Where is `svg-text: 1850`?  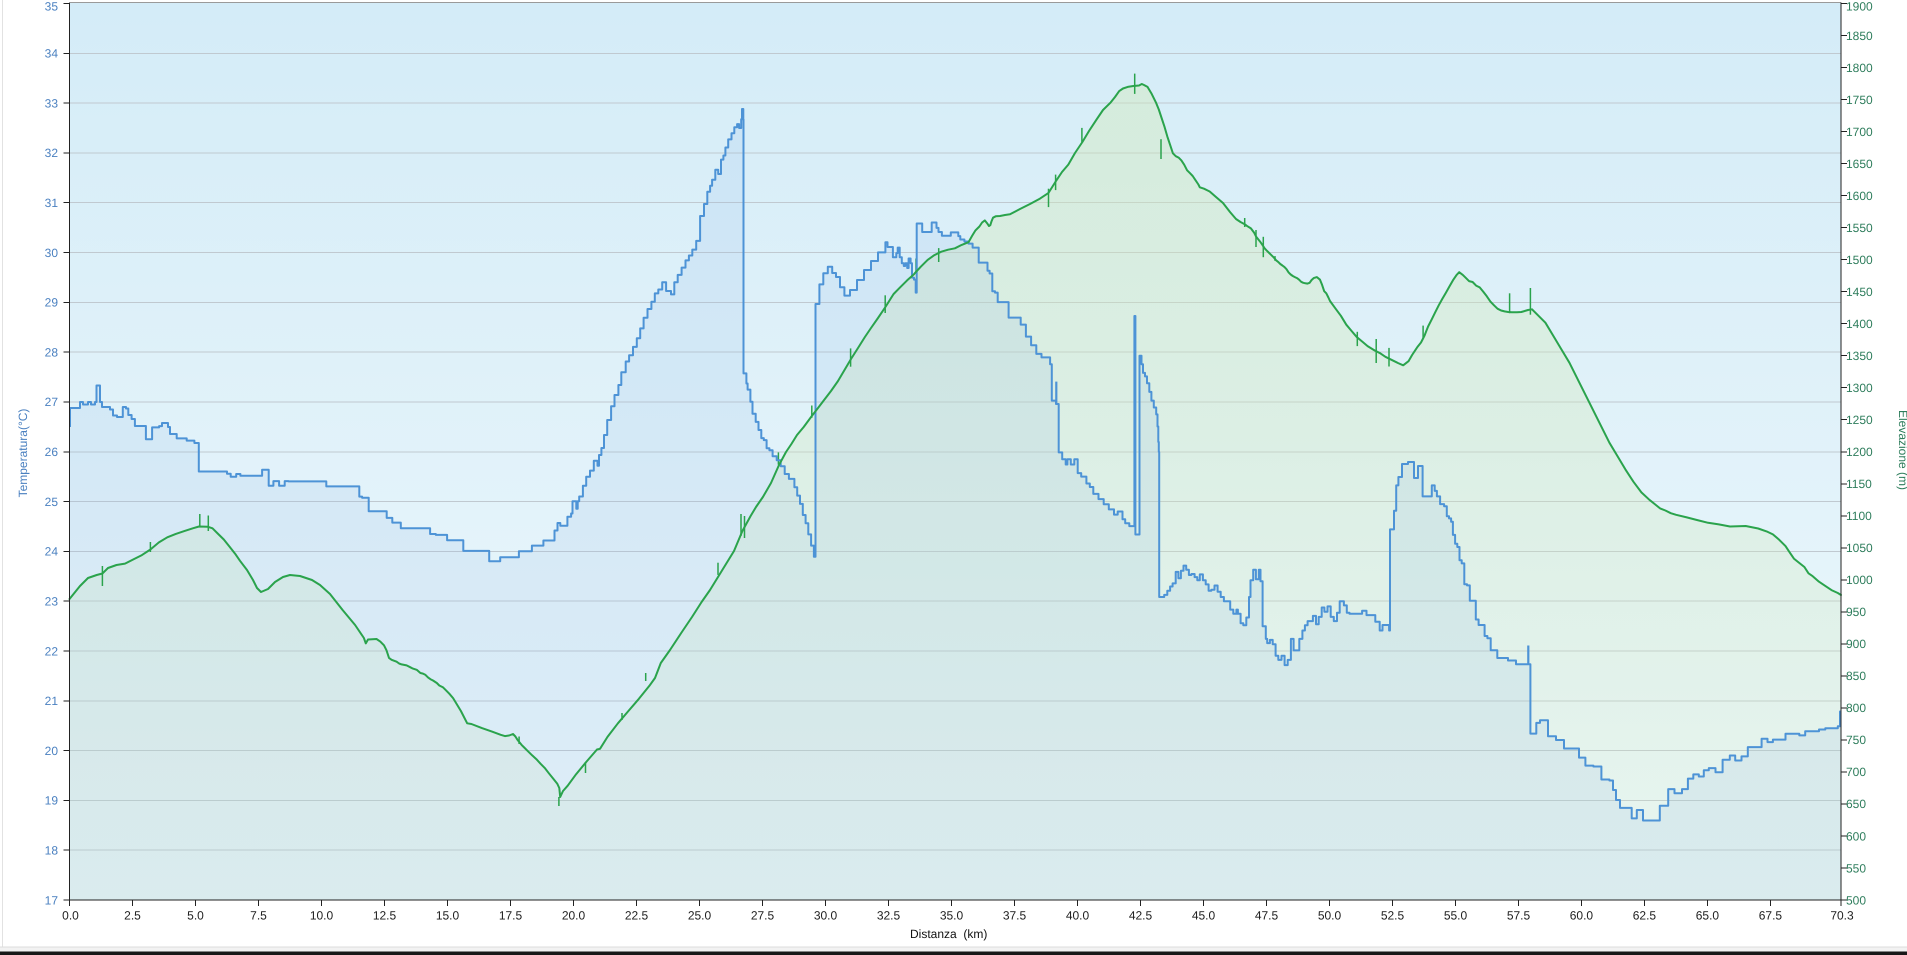
svg-text: 1850 is located at coordinates (1859, 36).